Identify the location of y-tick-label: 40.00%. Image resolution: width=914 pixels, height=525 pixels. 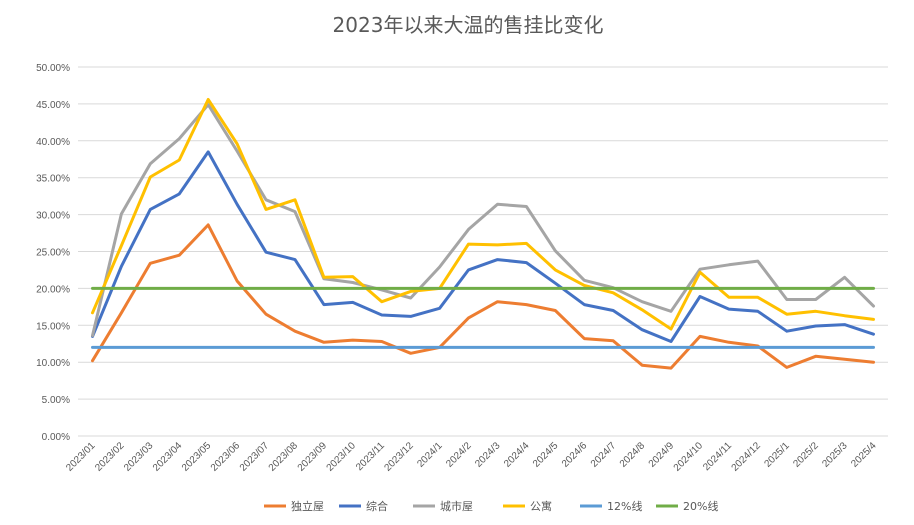
(53, 142).